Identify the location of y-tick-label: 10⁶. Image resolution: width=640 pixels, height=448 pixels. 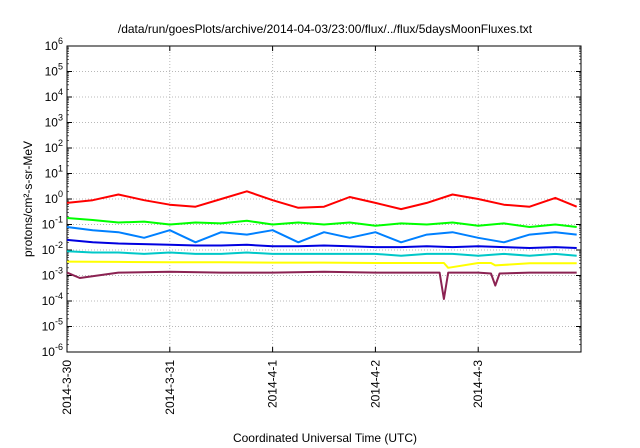
(54, 44).